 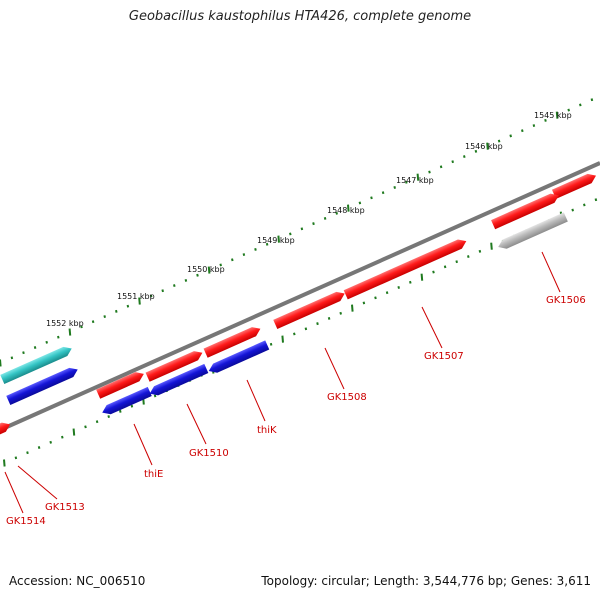 What do you see at coordinates (267, 430) in the screenshot?
I see `gene-label: thiK` at bounding box center [267, 430].